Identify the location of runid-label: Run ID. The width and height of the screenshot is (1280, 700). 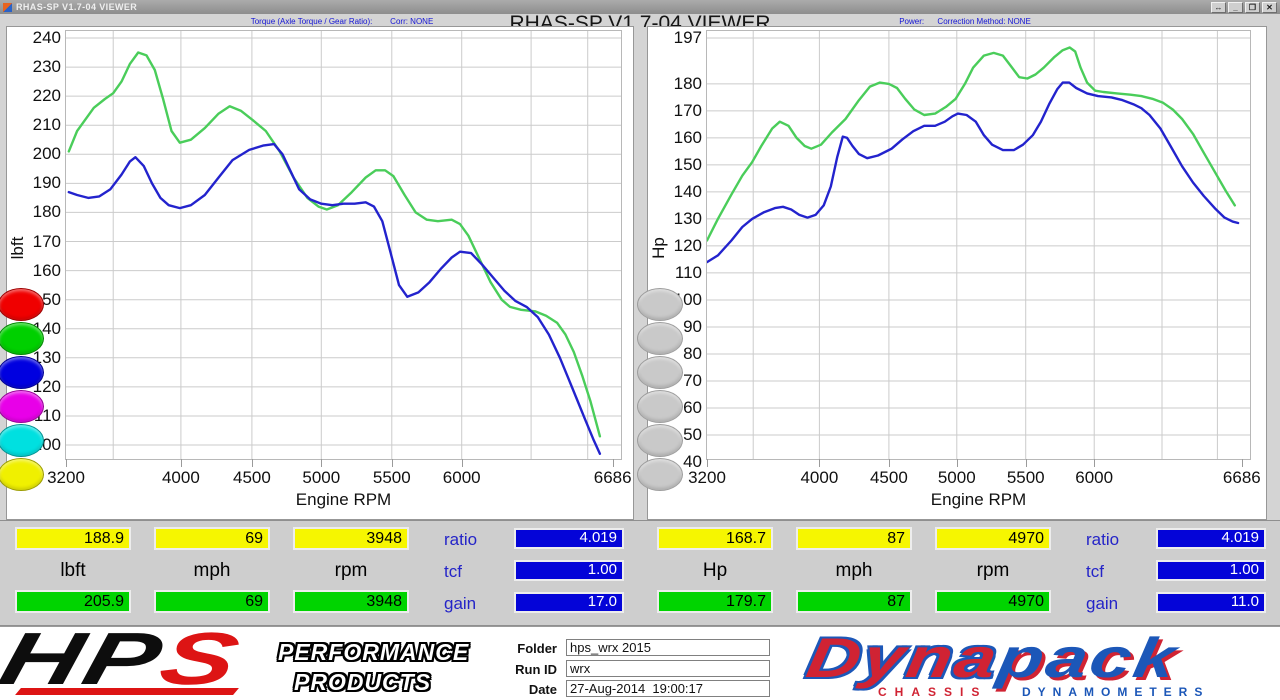
(536, 669).